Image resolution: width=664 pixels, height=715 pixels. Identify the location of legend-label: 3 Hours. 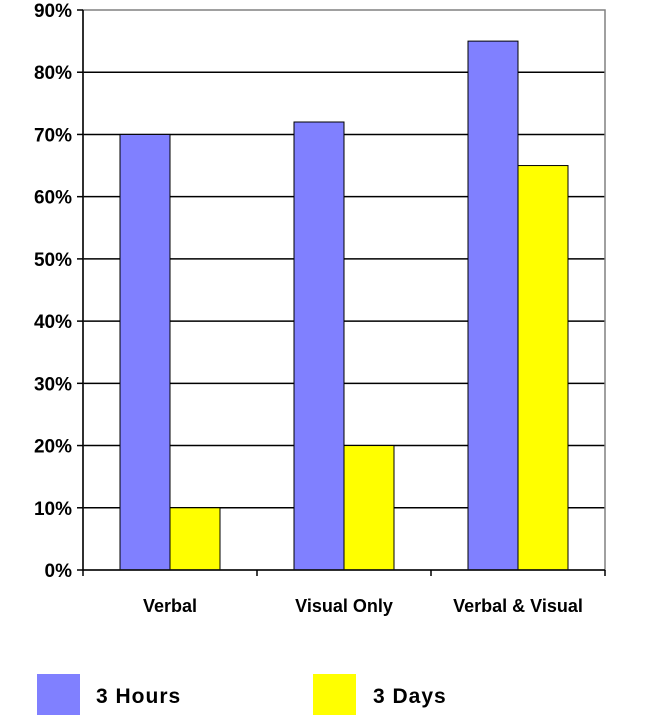
(138, 696).